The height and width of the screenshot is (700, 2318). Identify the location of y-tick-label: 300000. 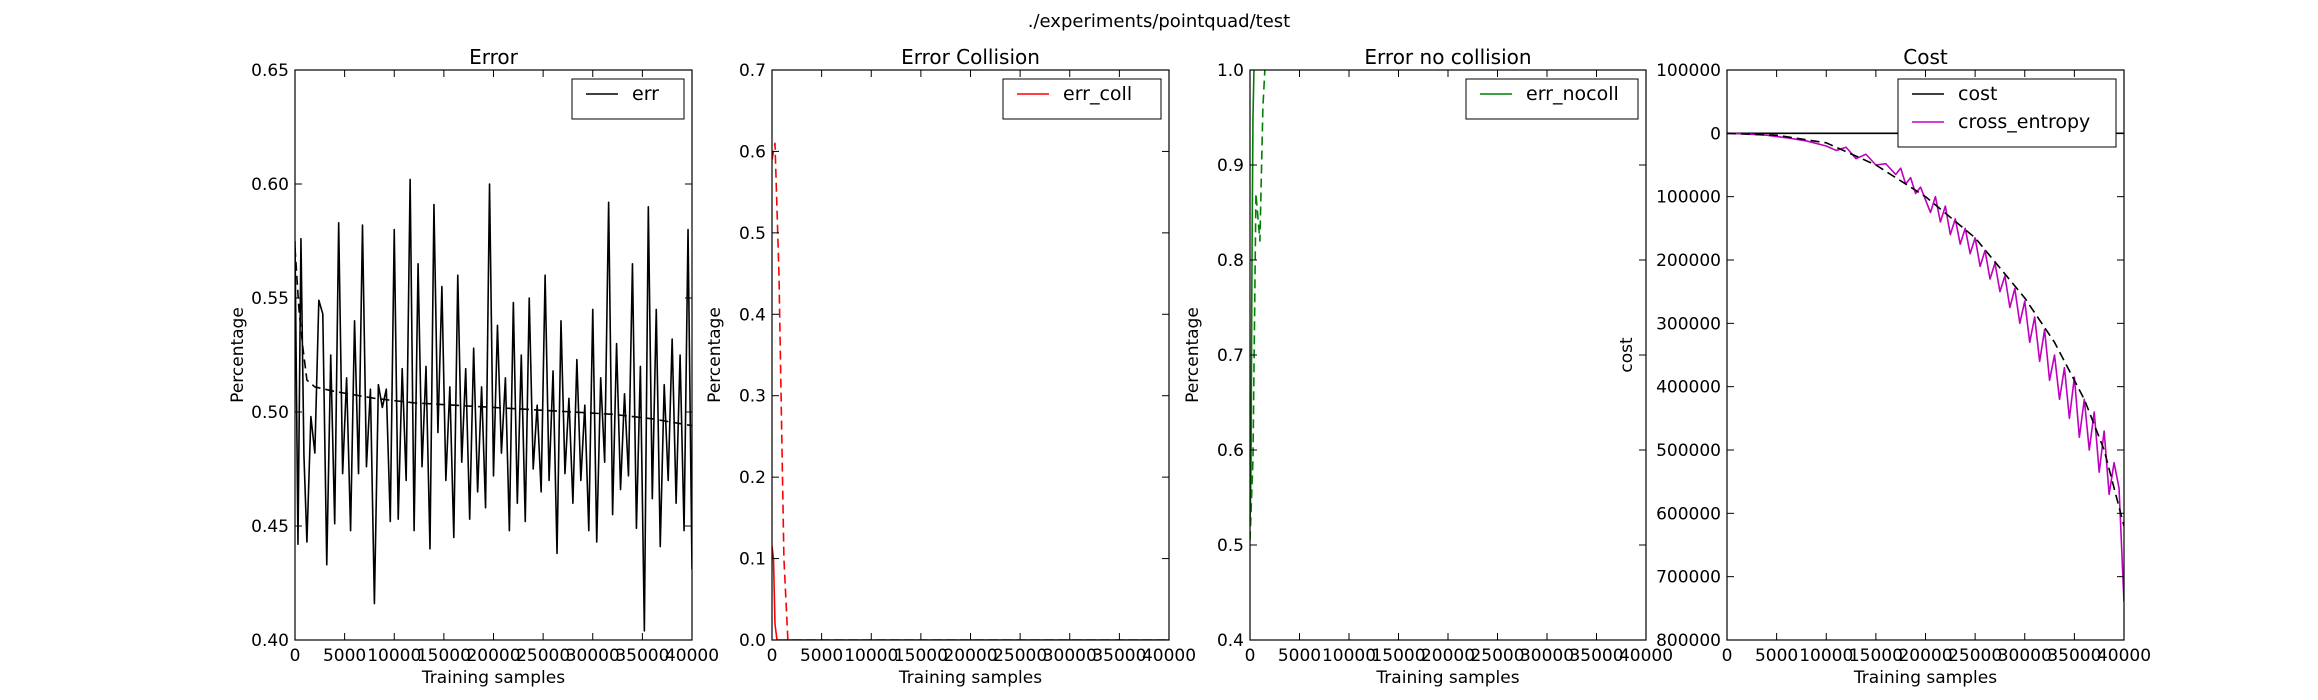
(1688, 324).